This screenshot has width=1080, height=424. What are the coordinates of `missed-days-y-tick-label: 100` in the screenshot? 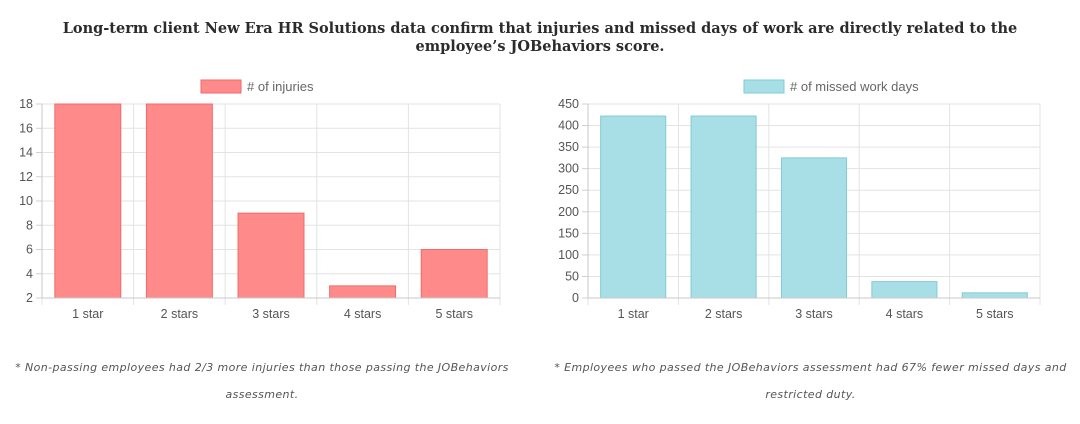 It's located at (568, 255).